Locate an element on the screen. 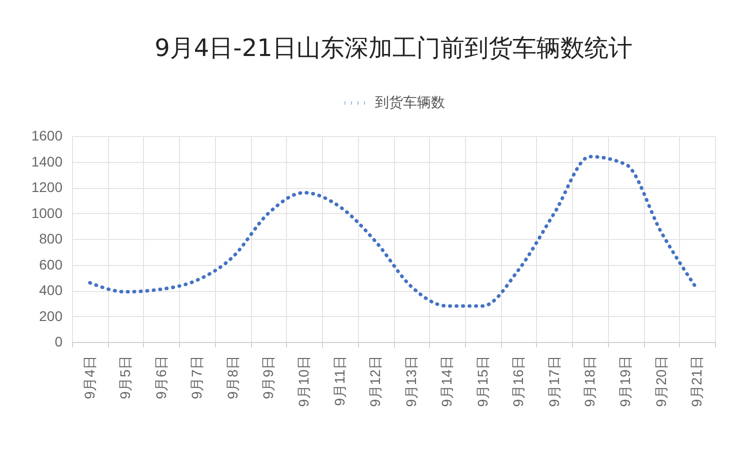 Image resolution: width=739 pixels, height=459 pixels. x-tick-label: 9月13日 is located at coordinates (410, 381).